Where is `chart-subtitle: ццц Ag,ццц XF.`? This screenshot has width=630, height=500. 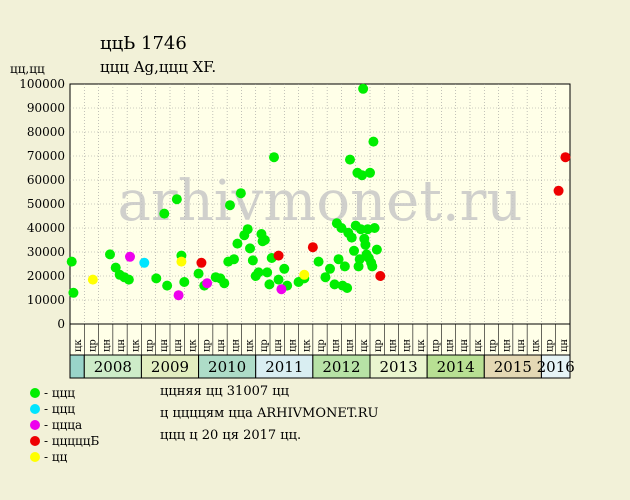
chart-subtitle: ццц Ag,ццц XF. is located at coordinates (158, 67).